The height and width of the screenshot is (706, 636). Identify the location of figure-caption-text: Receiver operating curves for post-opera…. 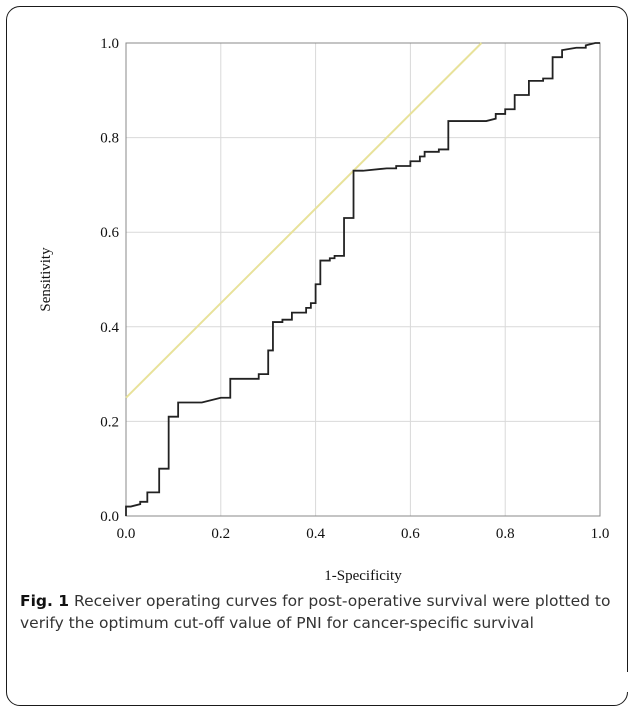
(315, 612).